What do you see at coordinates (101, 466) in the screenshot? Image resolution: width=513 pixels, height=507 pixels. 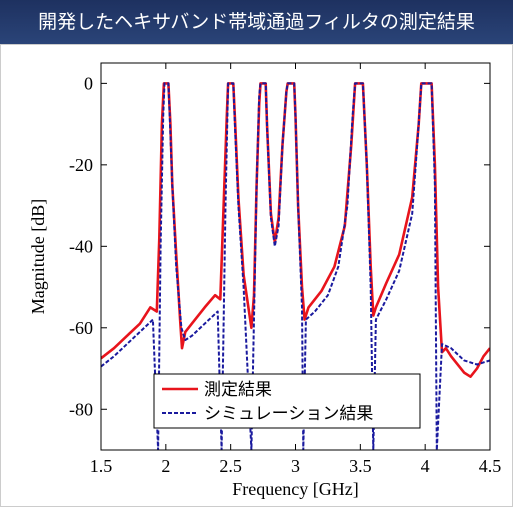 I see `x-tick-label: 1.5` at bounding box center [101, 466].